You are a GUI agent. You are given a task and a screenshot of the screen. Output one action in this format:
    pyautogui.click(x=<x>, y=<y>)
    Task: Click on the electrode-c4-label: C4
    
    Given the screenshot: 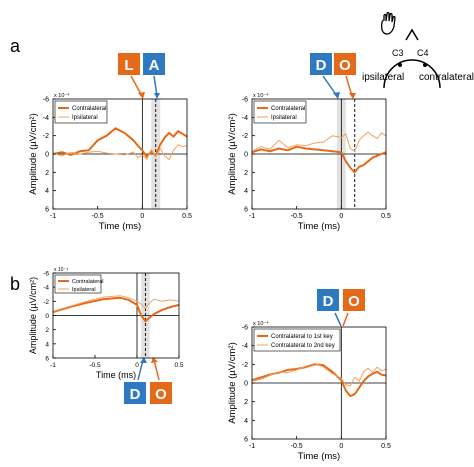 What is the action you would take?
    pyautogui.click(x=423, y=53)
    